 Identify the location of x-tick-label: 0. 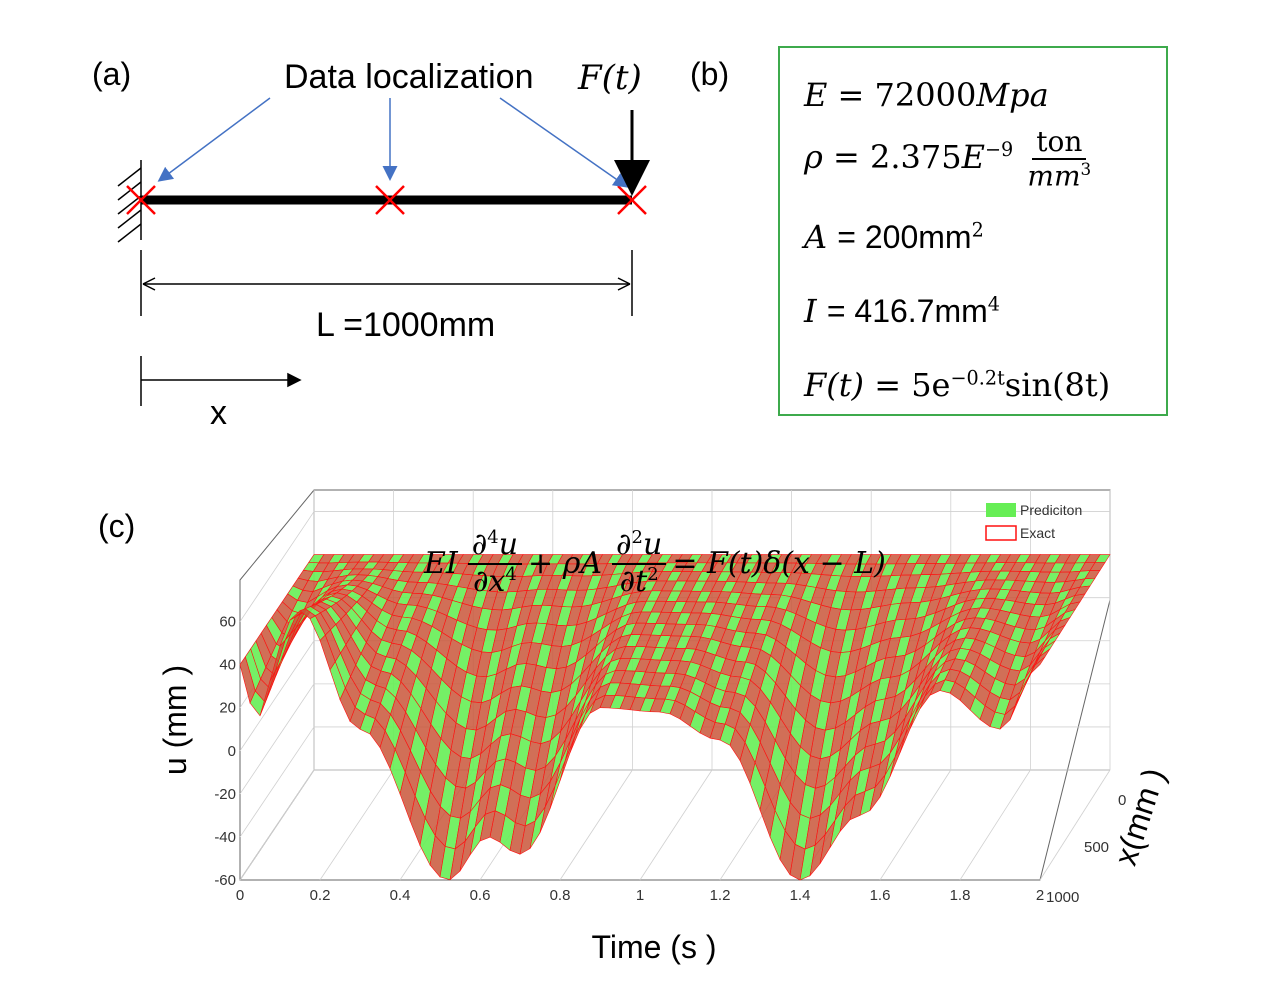
(240, 895).